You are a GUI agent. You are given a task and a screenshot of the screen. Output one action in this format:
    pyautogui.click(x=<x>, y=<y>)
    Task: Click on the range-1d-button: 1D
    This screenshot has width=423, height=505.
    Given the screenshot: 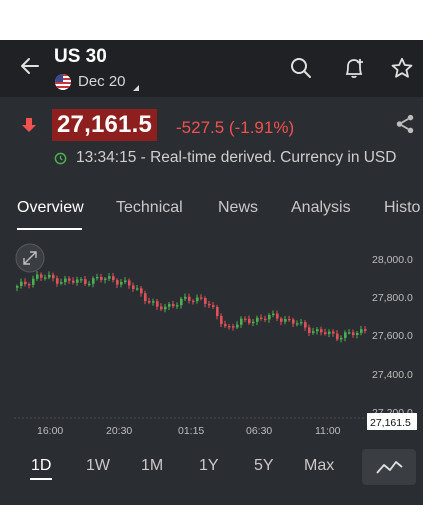 What is the action you would take?
    pyautogui.click(x=41, y=465)
    